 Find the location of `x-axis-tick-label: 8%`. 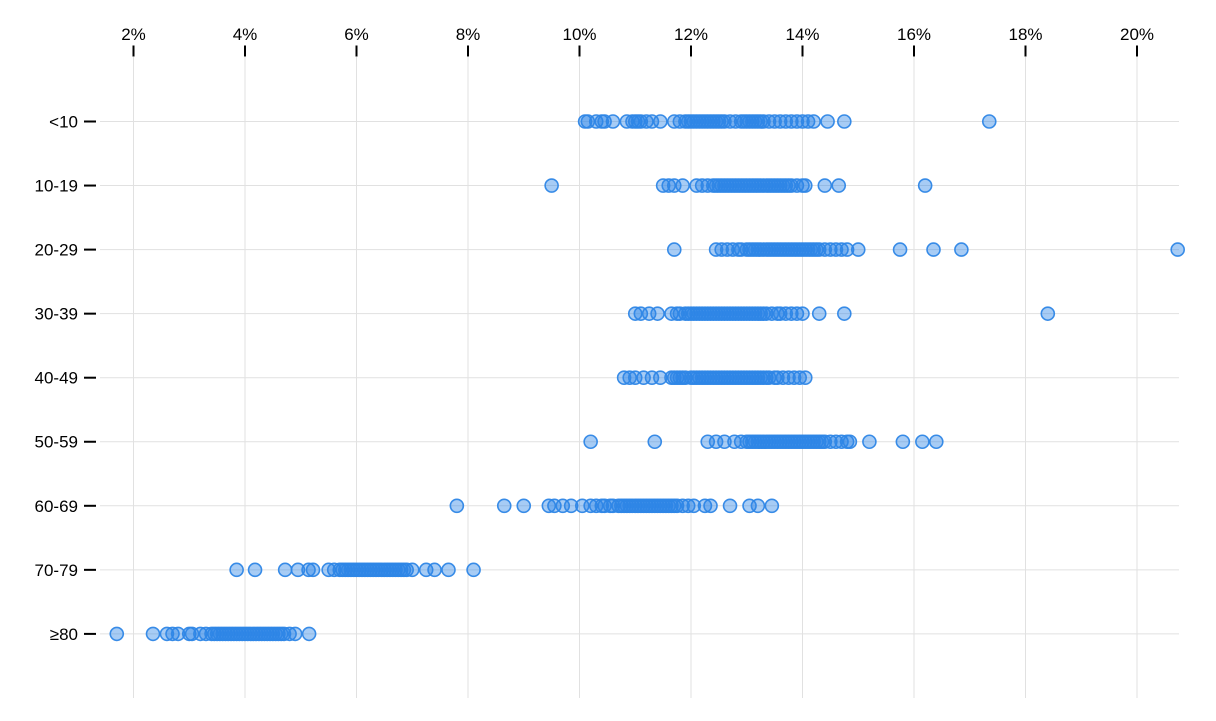

x-axis-tick-label: 8% is located at coordinates (468, 34).